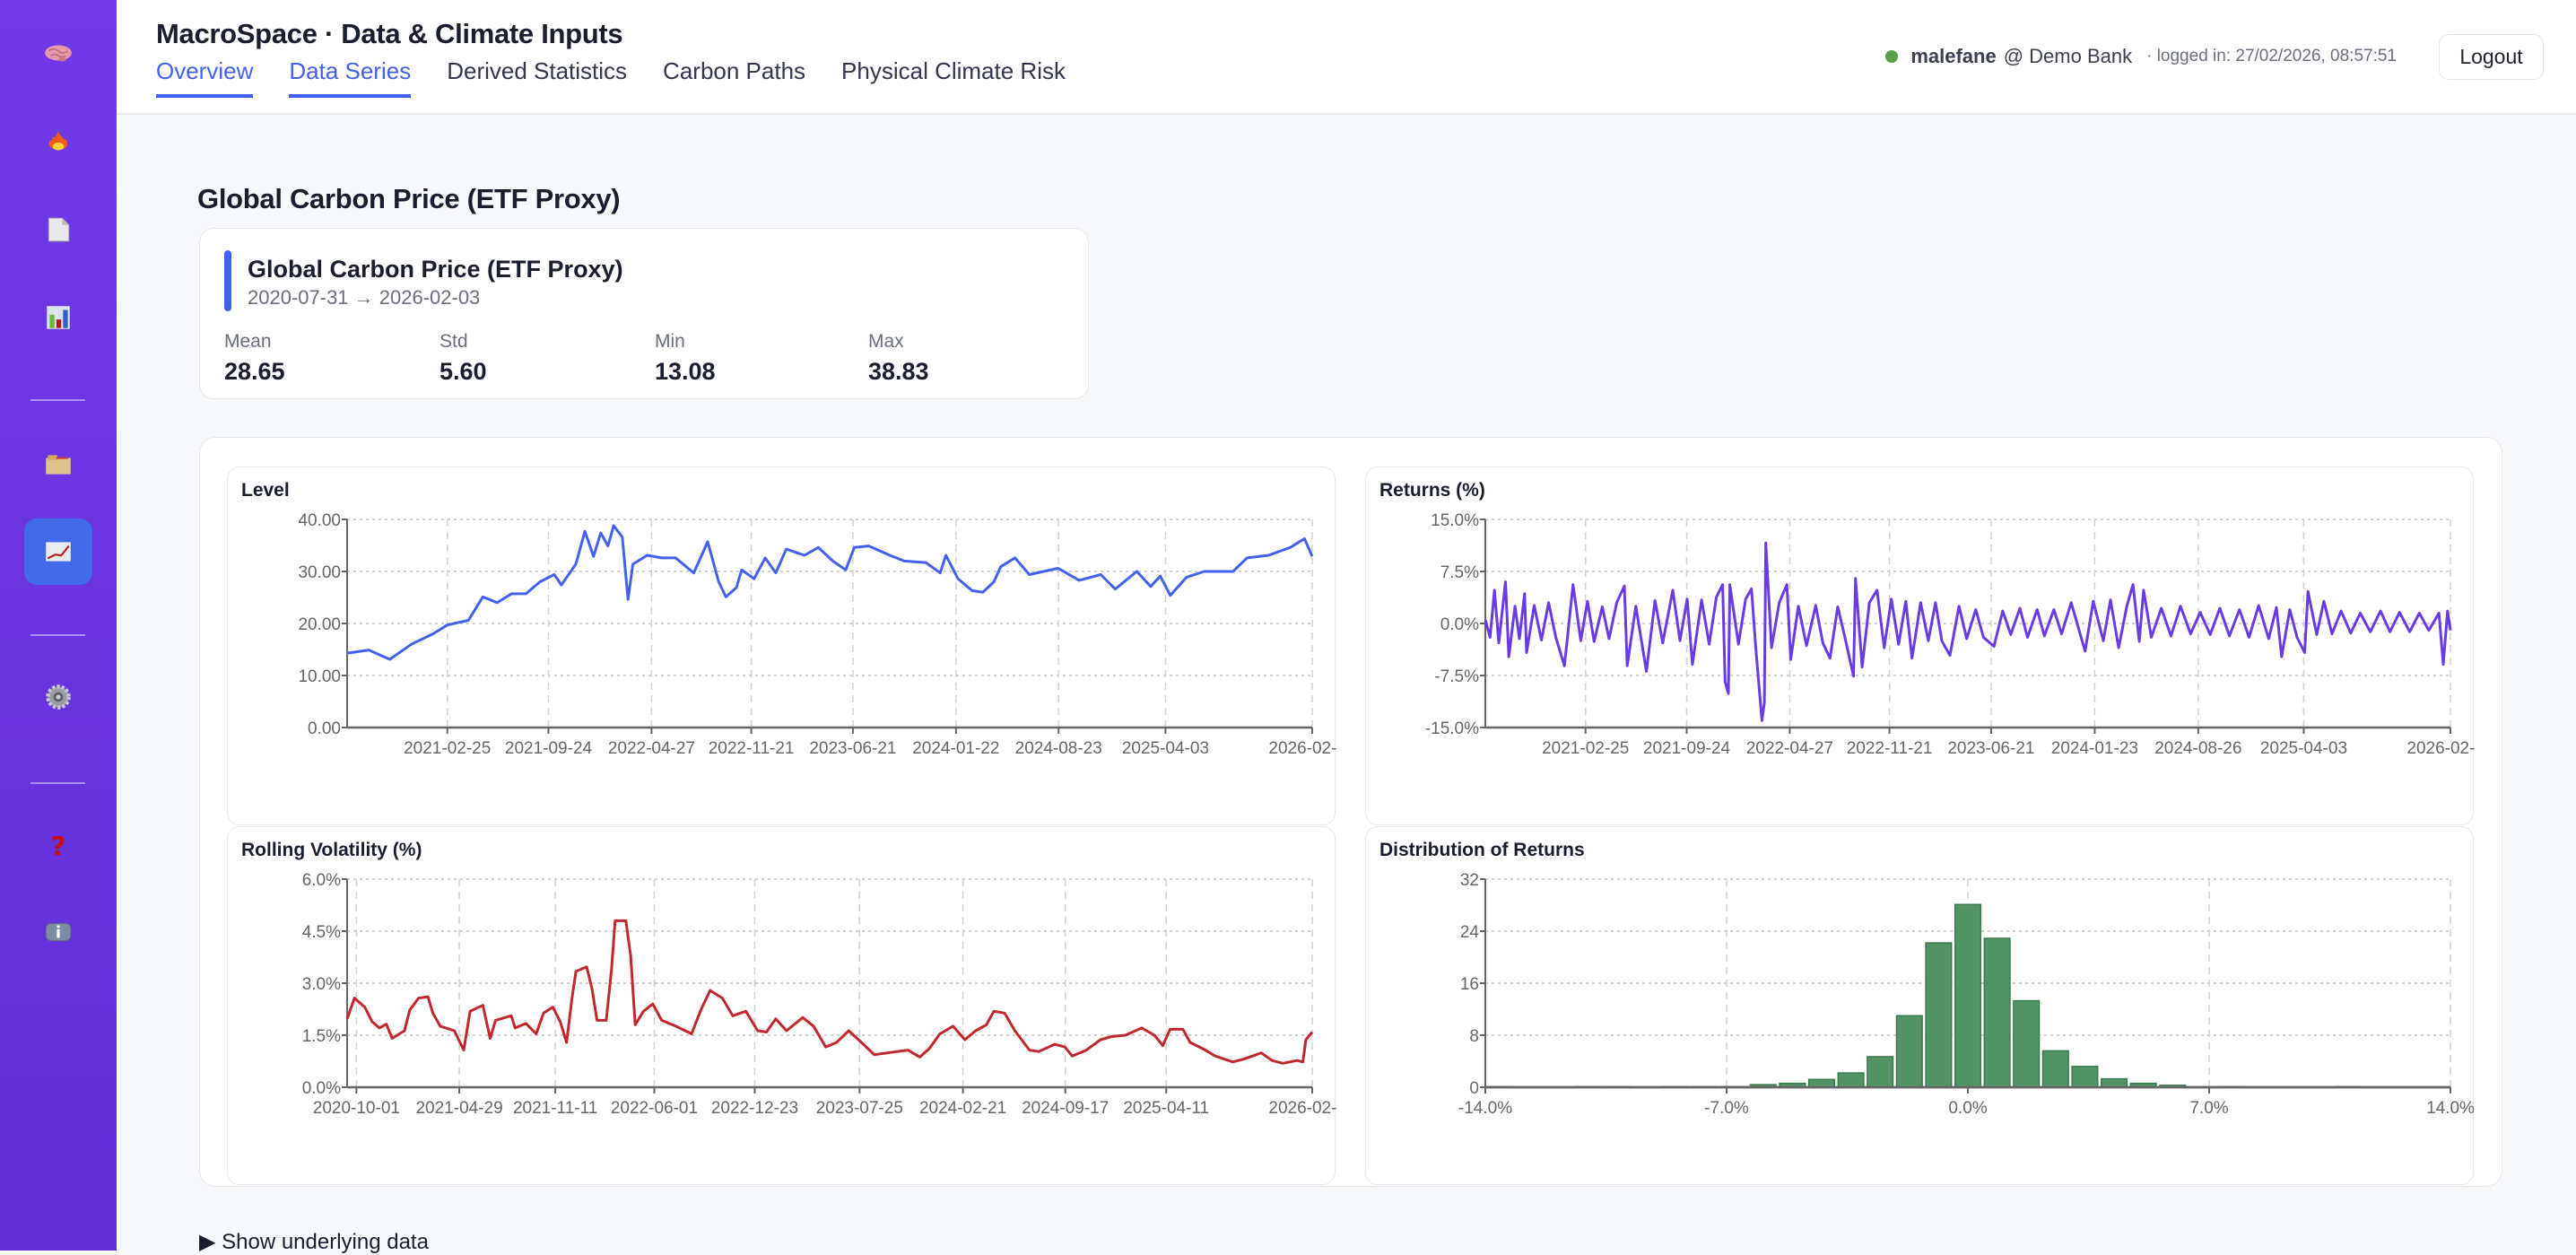 The height and width of the screenshot is (1255, 2576). I want to click on y-tick-label: 10.00, so click(319, 676).